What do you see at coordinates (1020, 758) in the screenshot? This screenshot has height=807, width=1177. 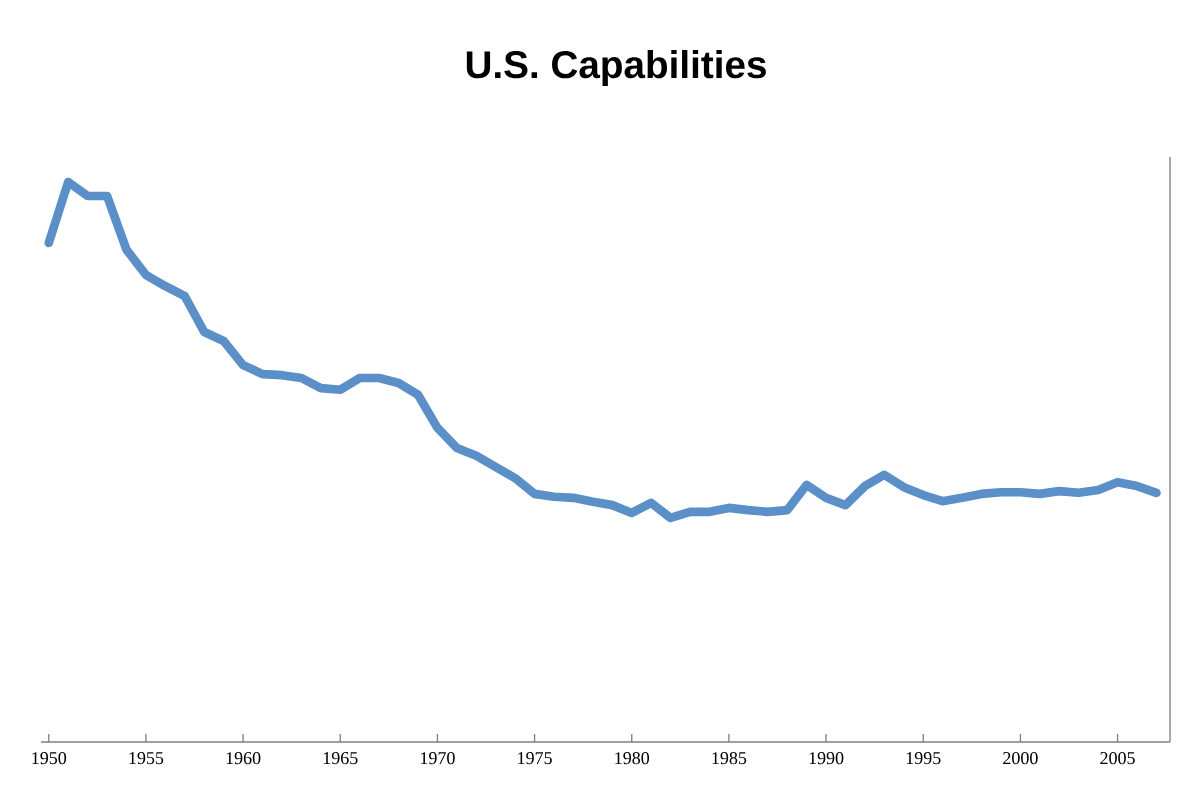 I see `x-tick-label: 2000` at bounding box center [1020, 758].